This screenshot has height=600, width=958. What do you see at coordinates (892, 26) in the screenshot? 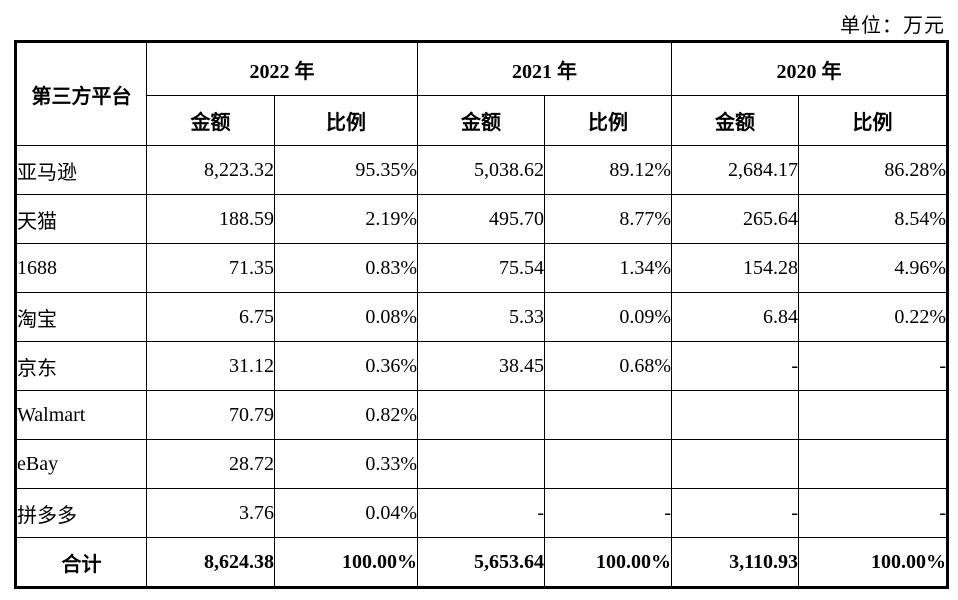
I see `unit-label: 单位：万元` at bounding box center [892, 26].